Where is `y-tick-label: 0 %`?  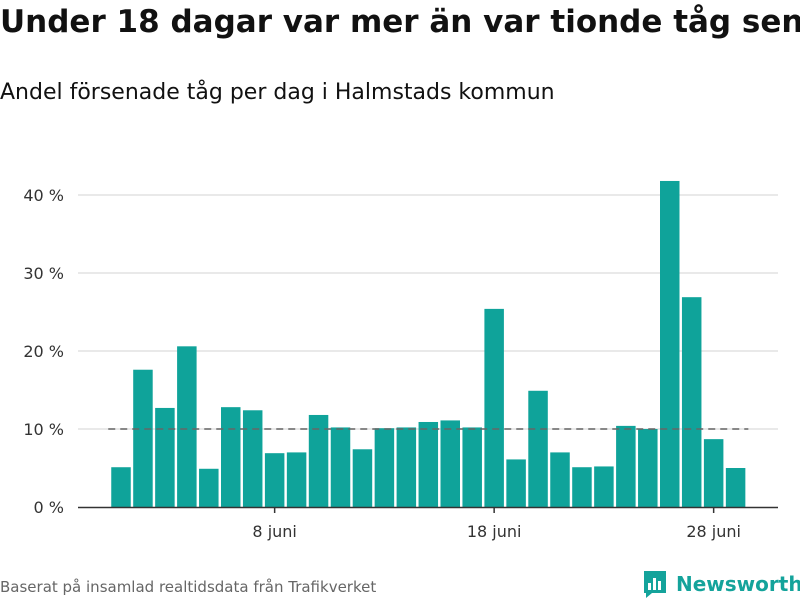
y-tick-label: 0 % is located at coordinates (49, 507).